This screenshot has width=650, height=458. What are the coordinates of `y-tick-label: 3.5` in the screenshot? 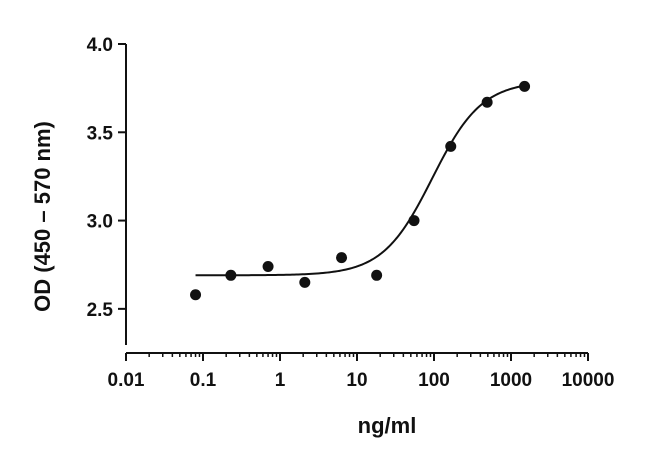 It's located at (100, 133).